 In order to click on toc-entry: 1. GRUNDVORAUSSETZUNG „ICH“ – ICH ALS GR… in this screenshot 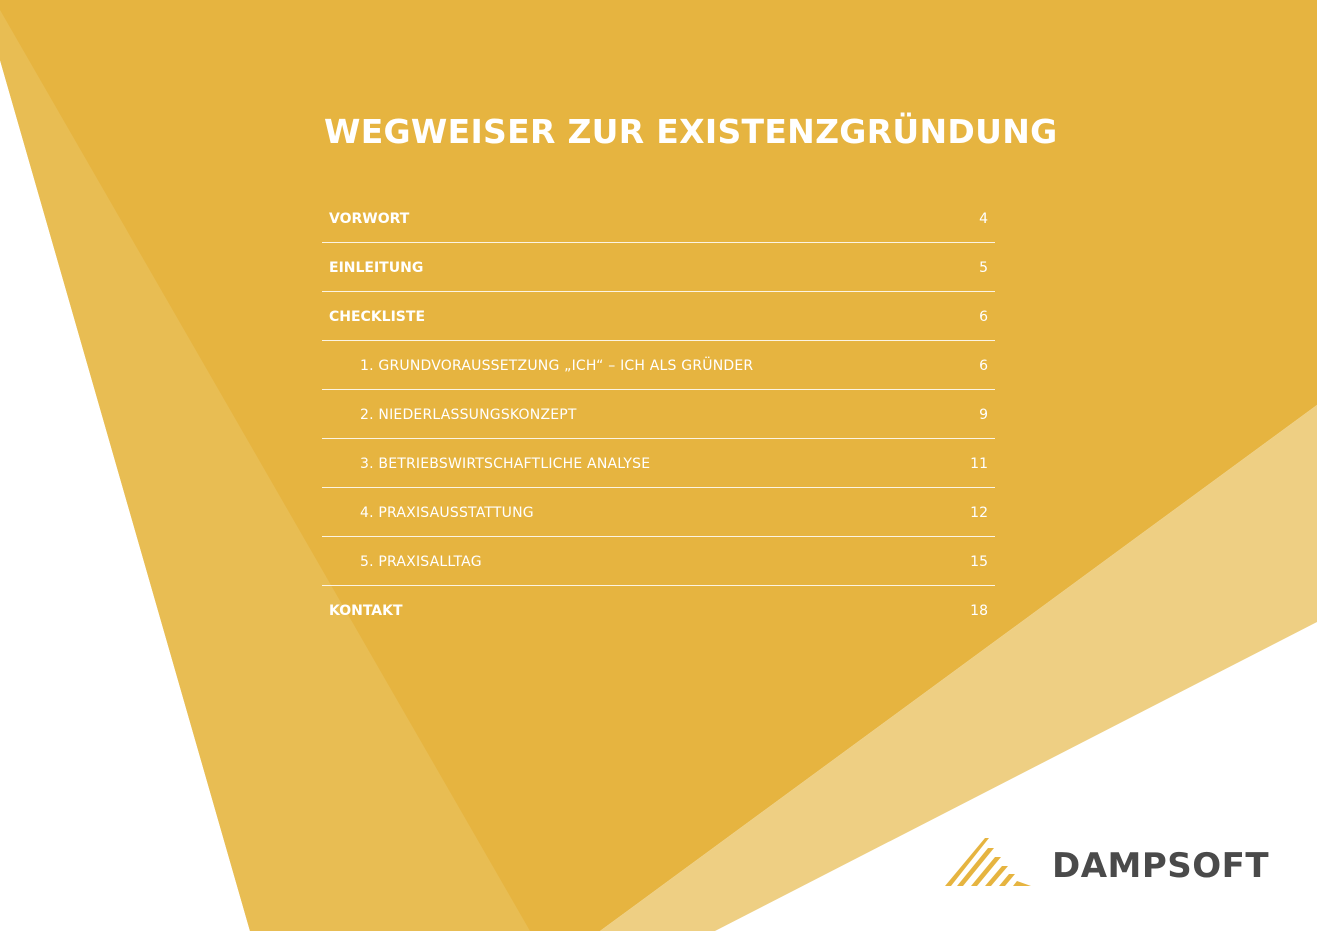, I will do `click(658, 365)`.